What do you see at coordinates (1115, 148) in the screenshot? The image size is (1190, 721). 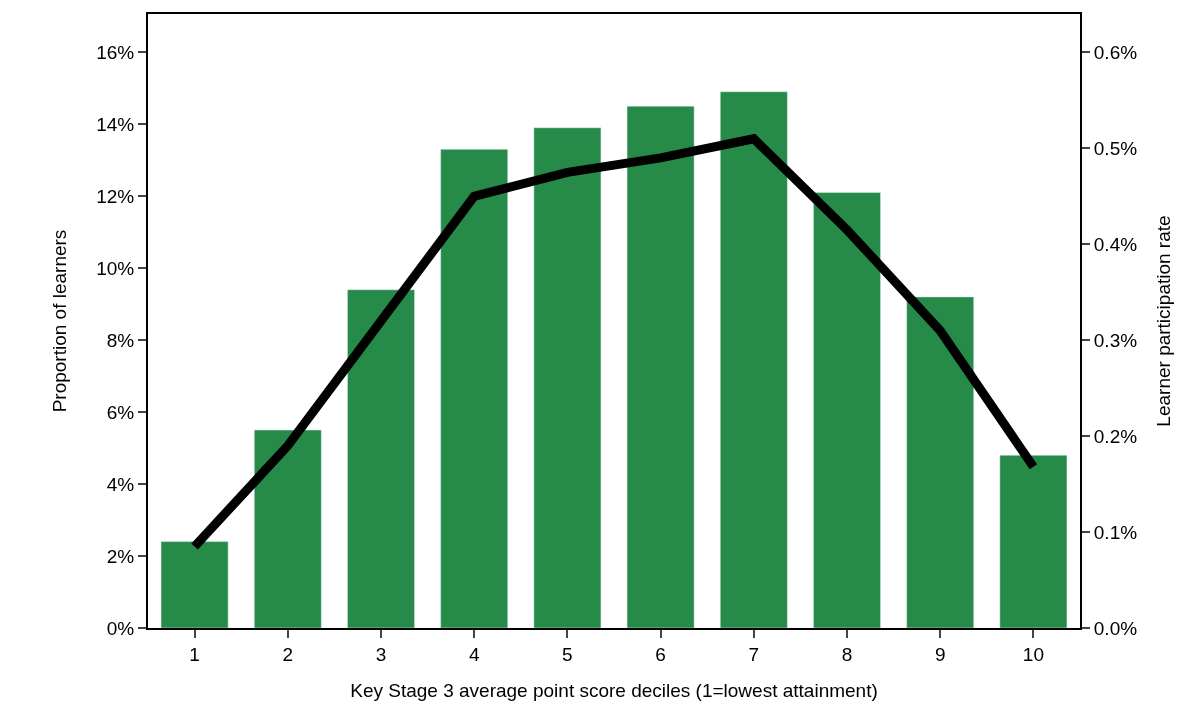 I see `y2-tick-label: 0.5%` at bounding box center [1115, 148].